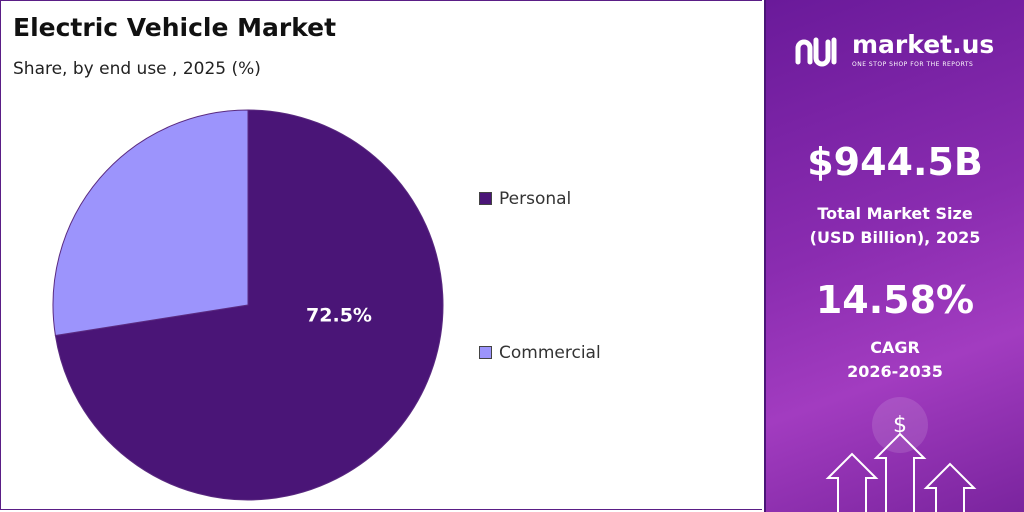  Describe the element at coordinates (175, 27) in the screenshot. I see `chart-title: Electric Vehicle Market` at that location.